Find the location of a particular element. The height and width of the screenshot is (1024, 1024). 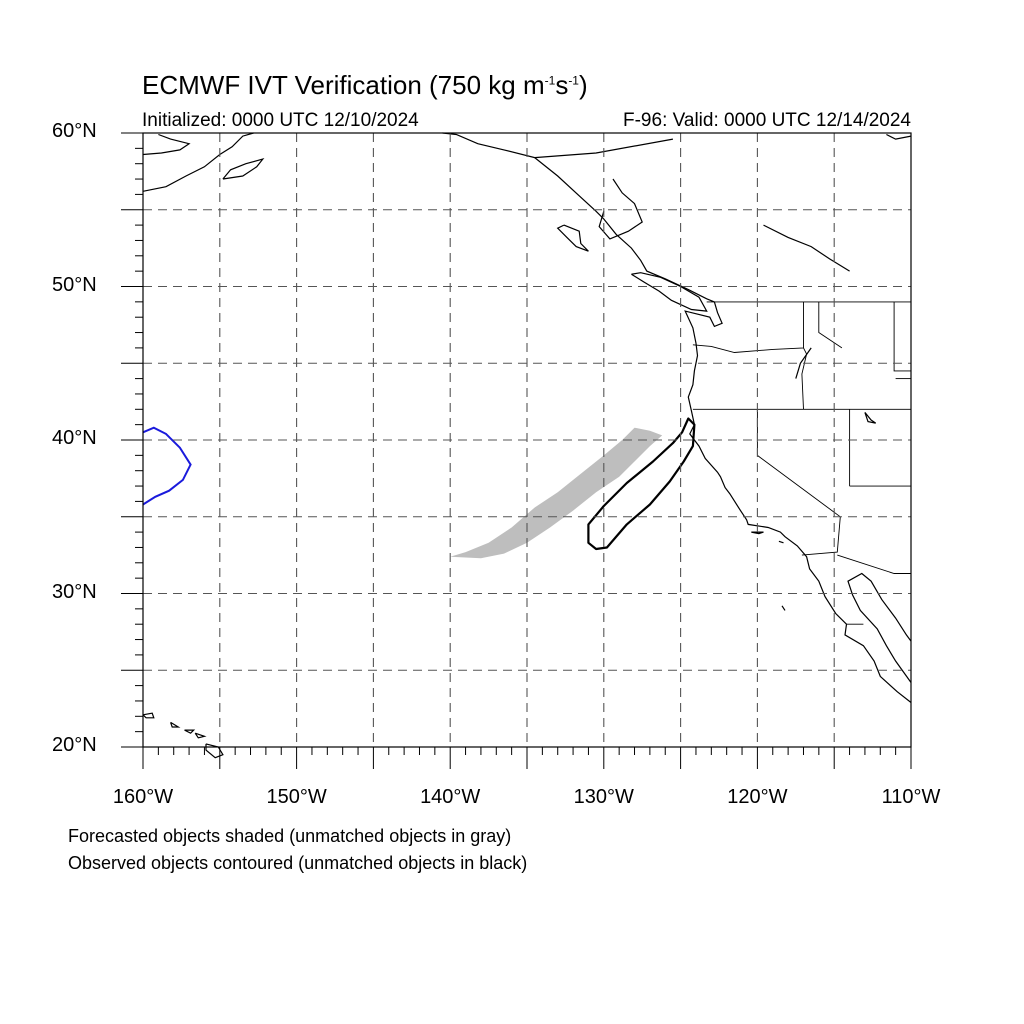

lon-tick-label: 120°W is located at coordinates (757, 797).